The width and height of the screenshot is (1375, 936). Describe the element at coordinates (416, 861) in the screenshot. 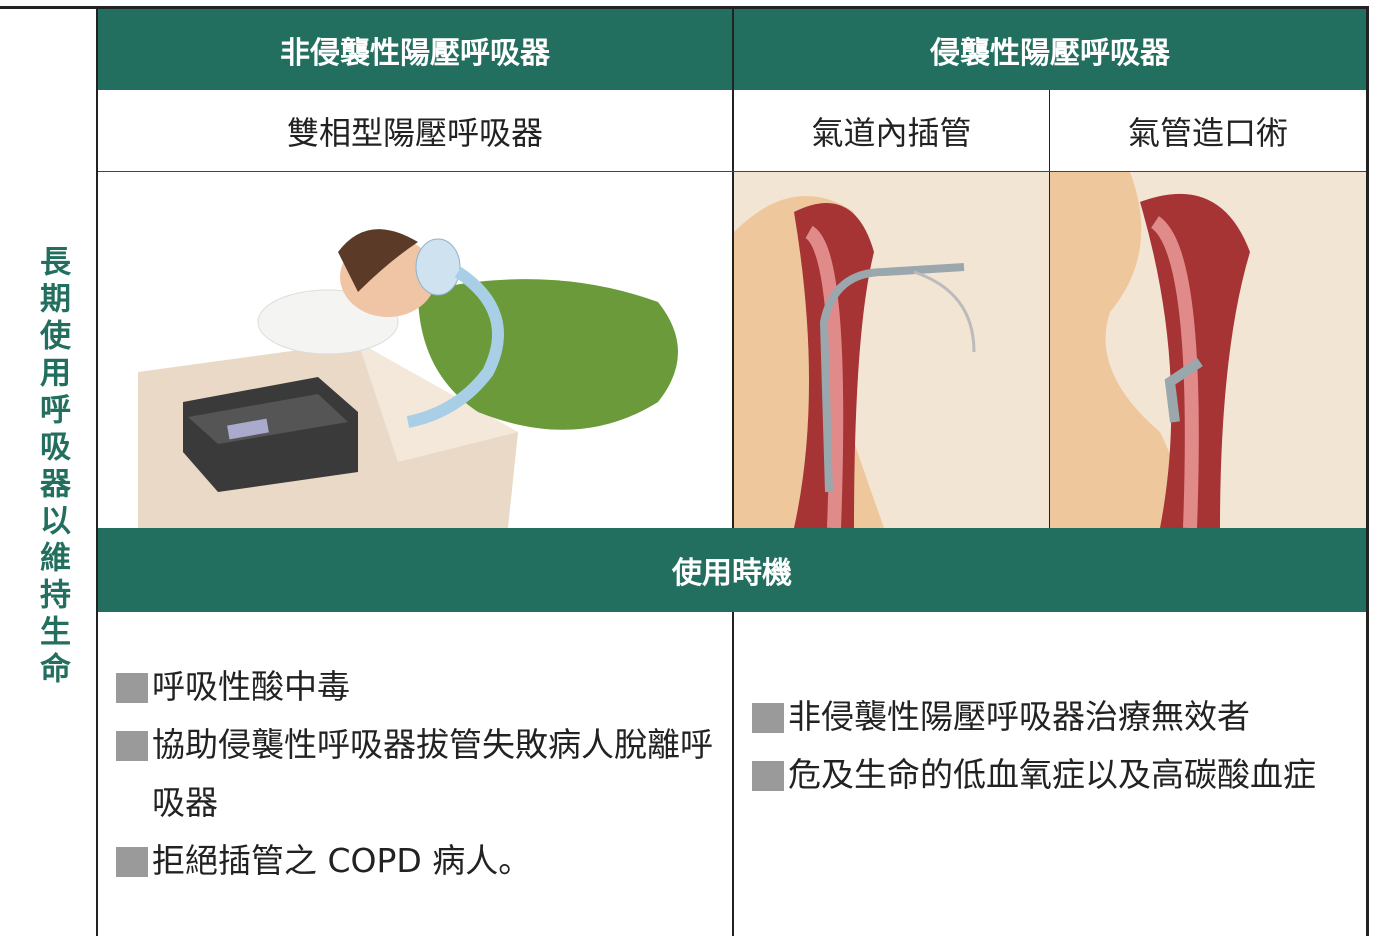

I see `indication-item: 拒絕插管之 COPD 病人。` at that location.